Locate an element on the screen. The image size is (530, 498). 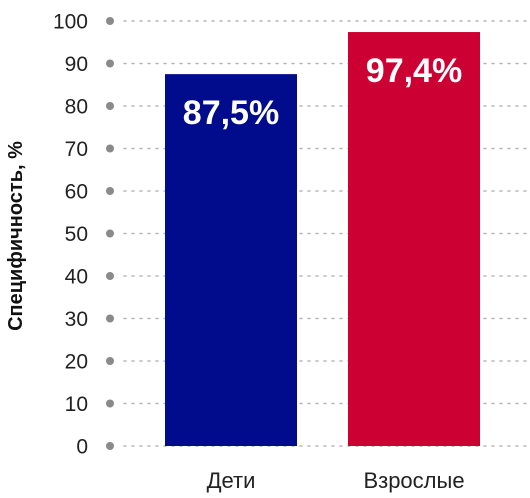
x-category-label: Взрослые is located at coordinates (413, 480).